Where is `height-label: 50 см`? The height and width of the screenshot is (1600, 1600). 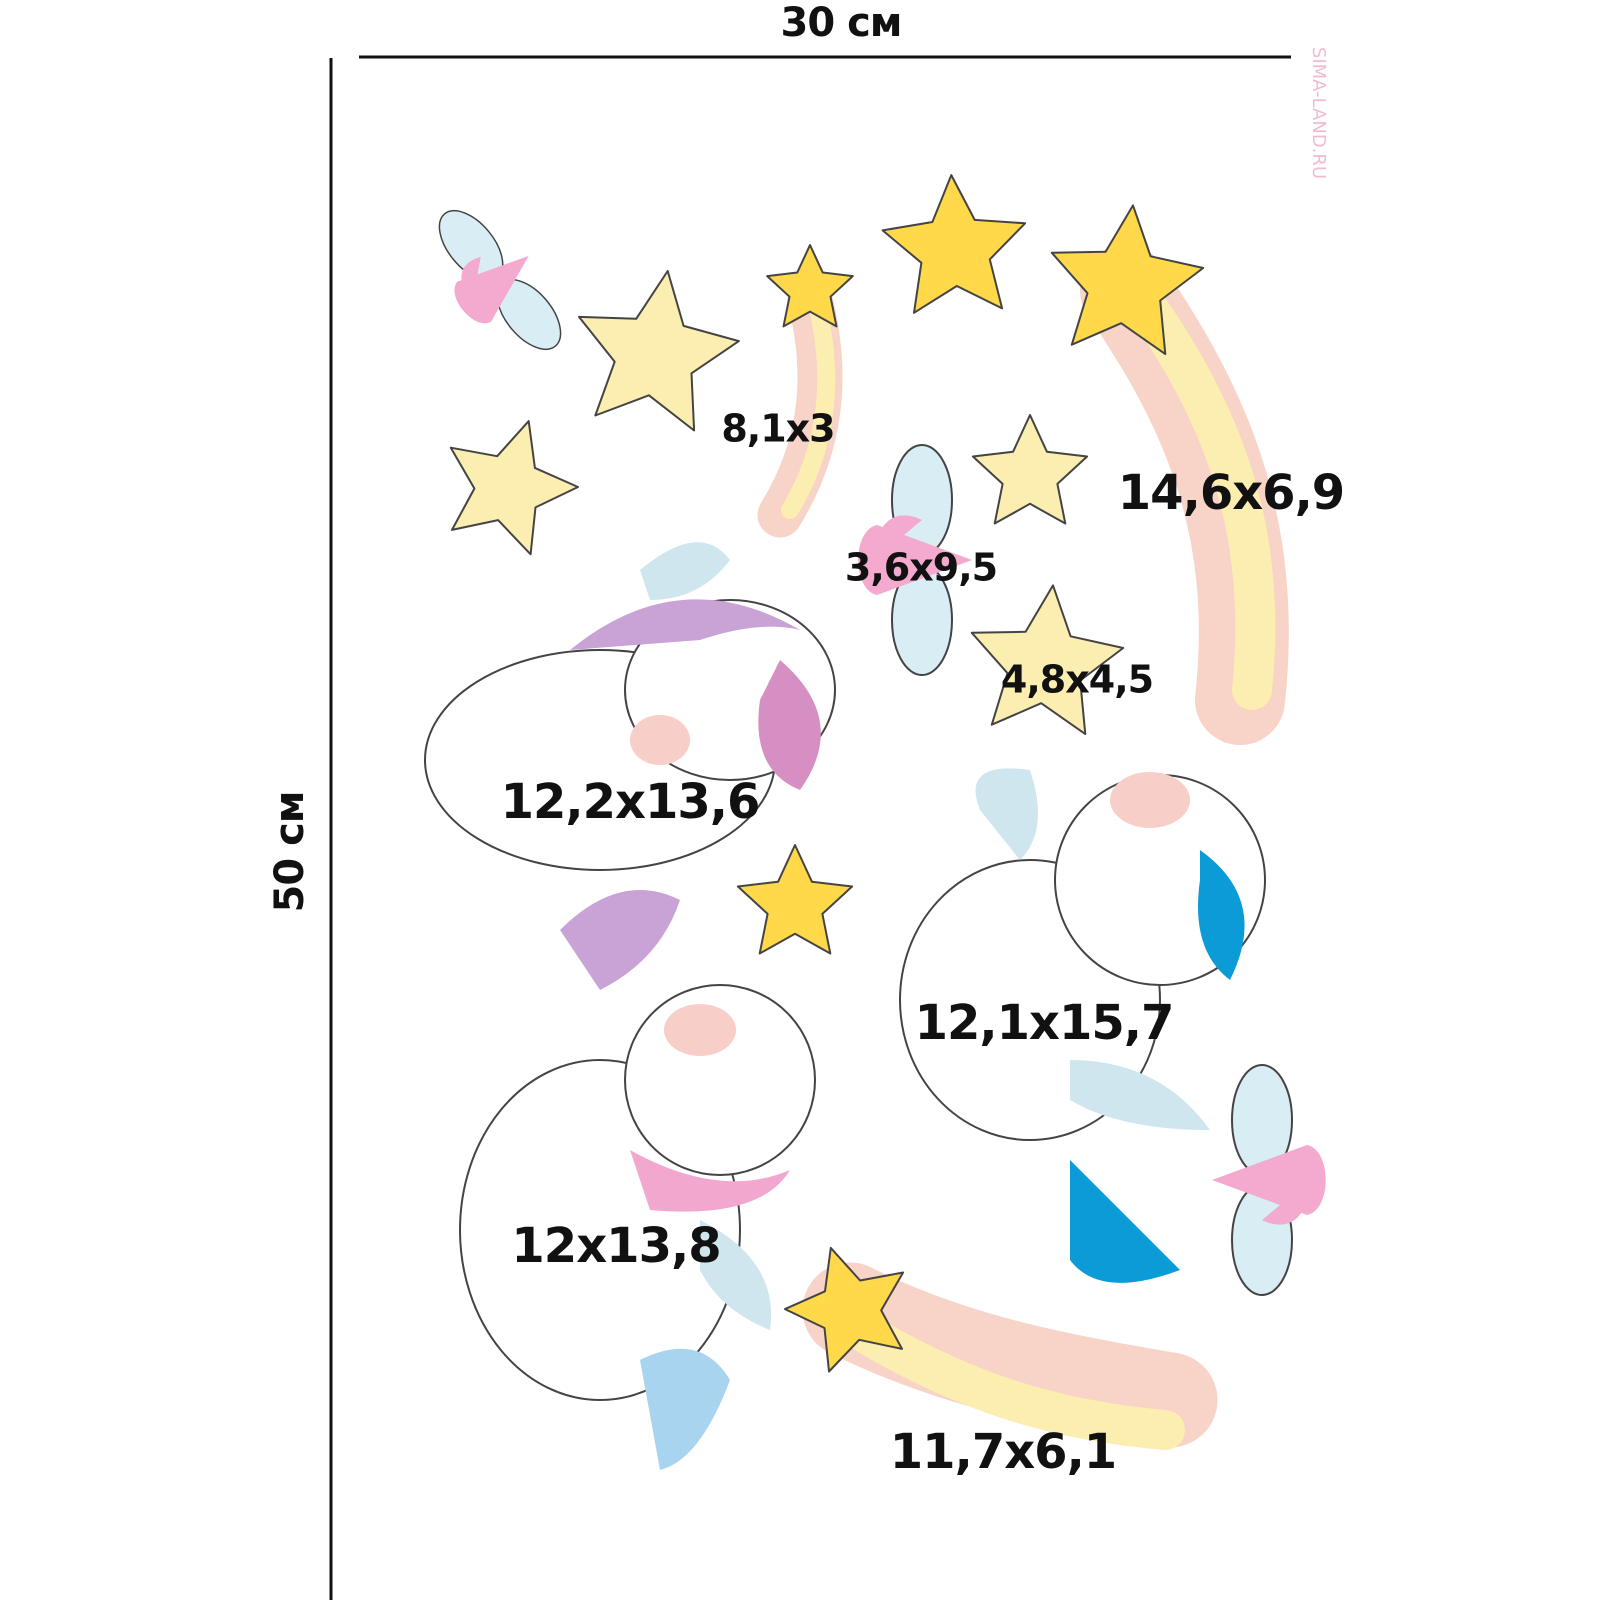
height-label: 50 см is located at coordinates (290, 852).